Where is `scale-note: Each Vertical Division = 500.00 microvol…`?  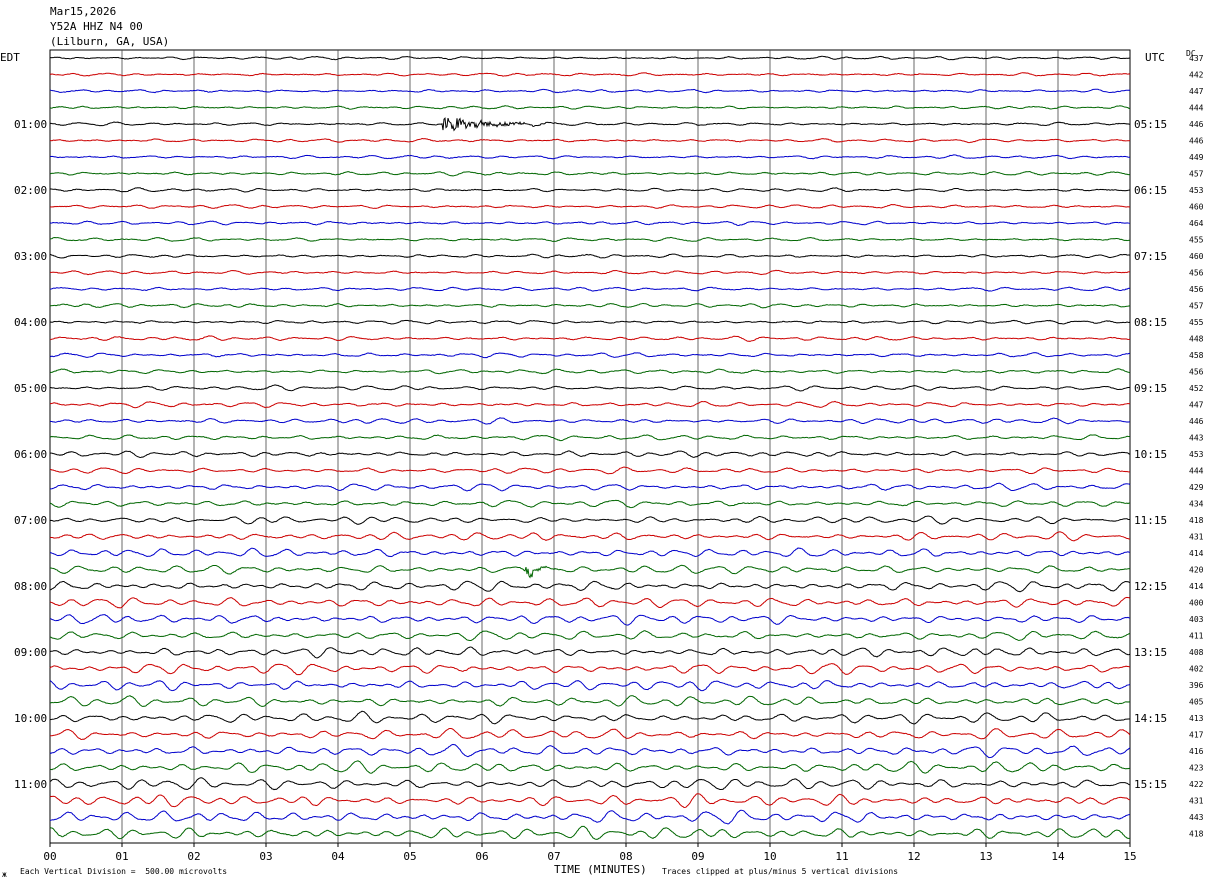 scale-note: Each Vertical Division = 500.00 microvol… is located at coordinates (124, 871).